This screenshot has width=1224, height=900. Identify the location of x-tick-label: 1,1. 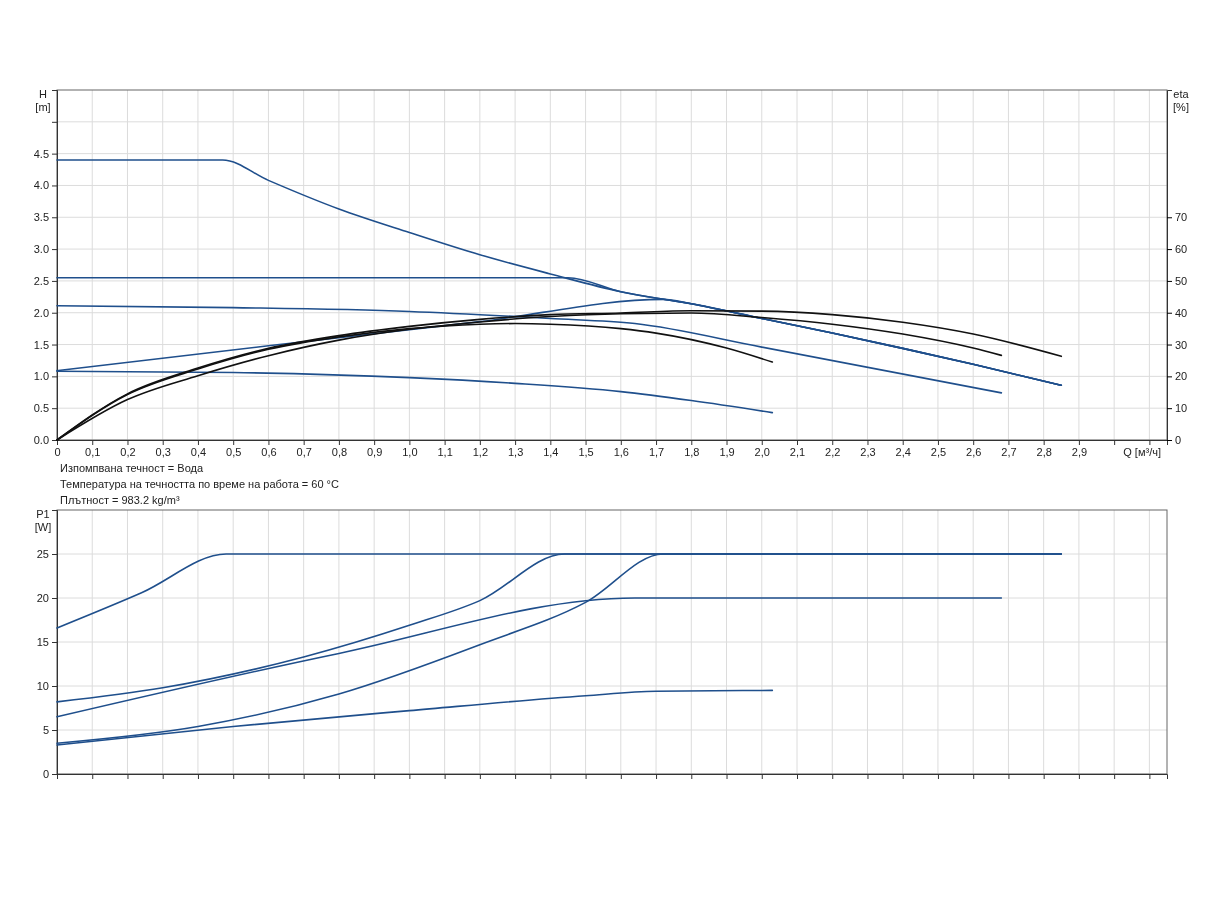
(445, 451).